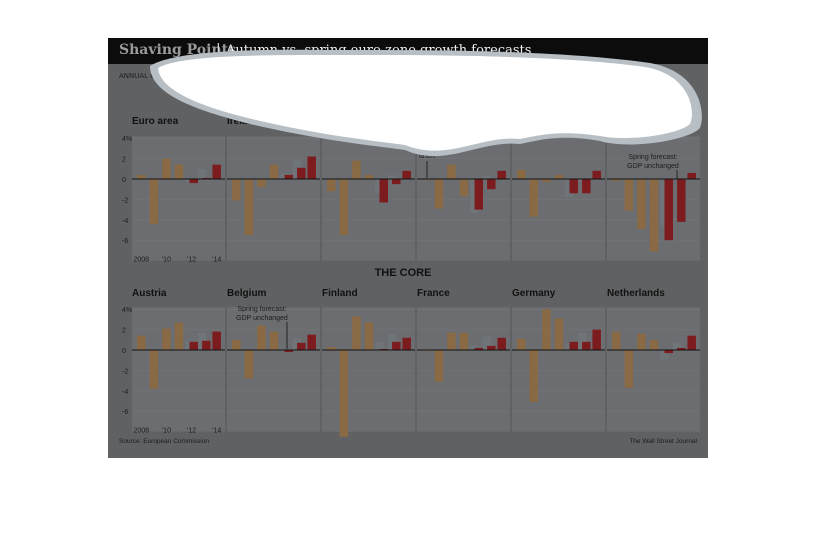  Describe the element at coordinates (437, 121) in the screenshot. I see `panel-title: Portugal` at that location.